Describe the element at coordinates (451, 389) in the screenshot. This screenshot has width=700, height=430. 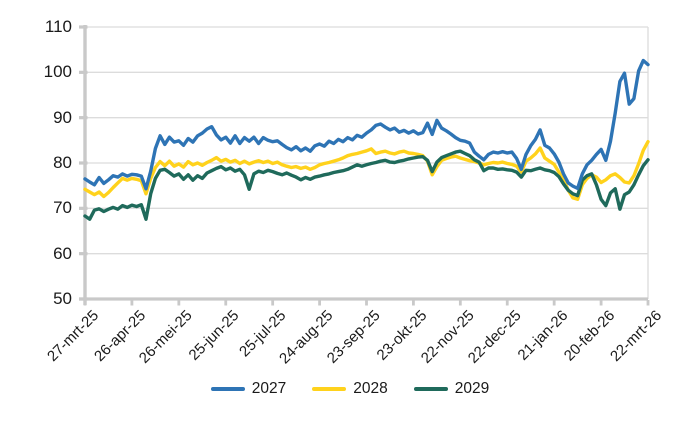
I see `legend-item-2029: 2029` at that location.